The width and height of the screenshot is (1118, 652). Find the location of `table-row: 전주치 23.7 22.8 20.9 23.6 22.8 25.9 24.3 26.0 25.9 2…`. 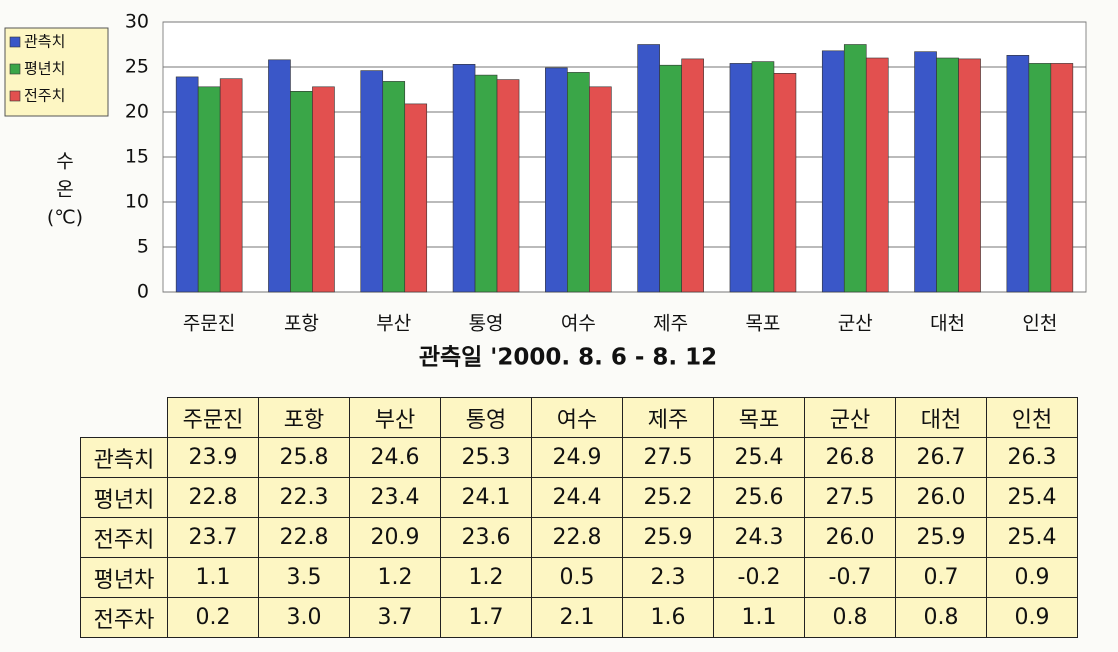

table-row: 전주치 23.7 22.8 20.9 23.6 22.8 25.9 24.3 26.0 25.9 2… is located at coordinates (579, 537).